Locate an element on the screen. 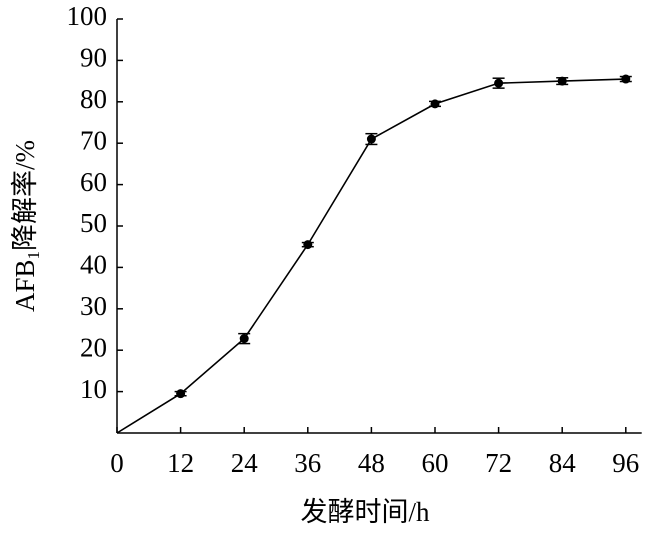 The width and height of the screenshot is (646, 543). x-tick-label: 48 is located at coordinates (371, 463).